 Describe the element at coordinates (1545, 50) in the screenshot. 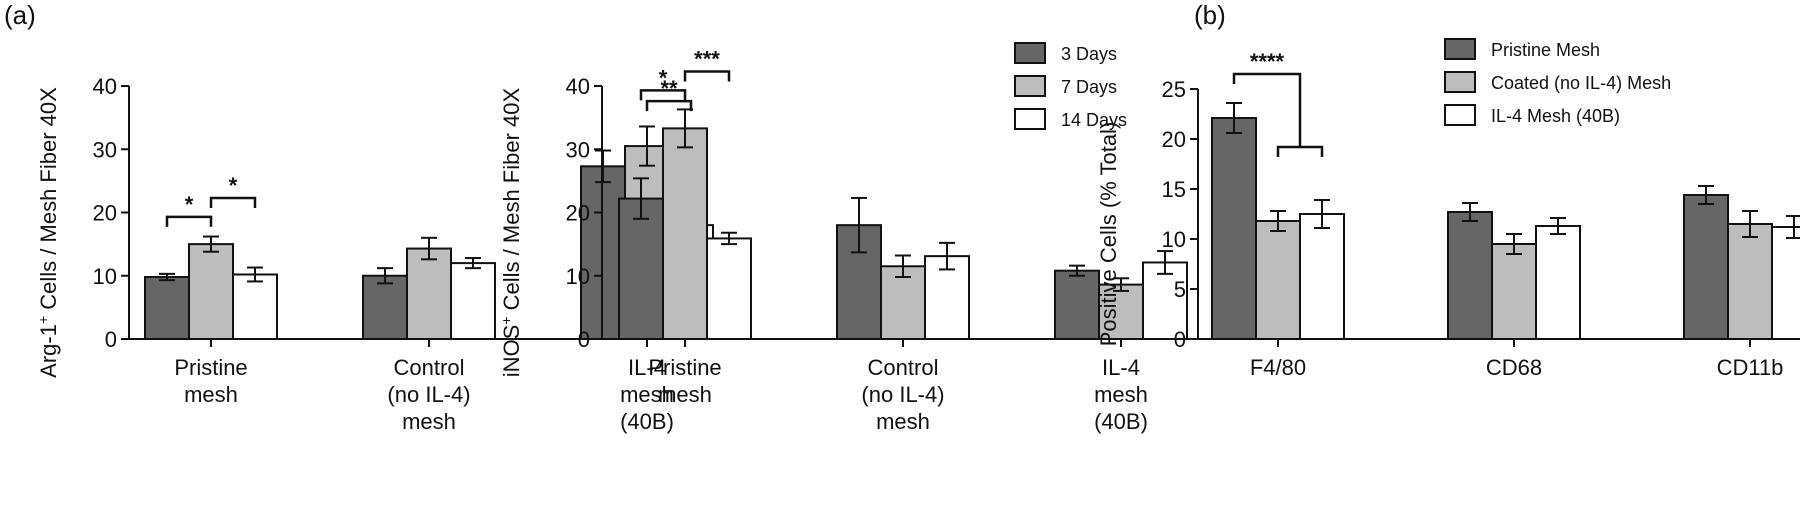

I see `legend-label: Pristine Mesh` at that location.